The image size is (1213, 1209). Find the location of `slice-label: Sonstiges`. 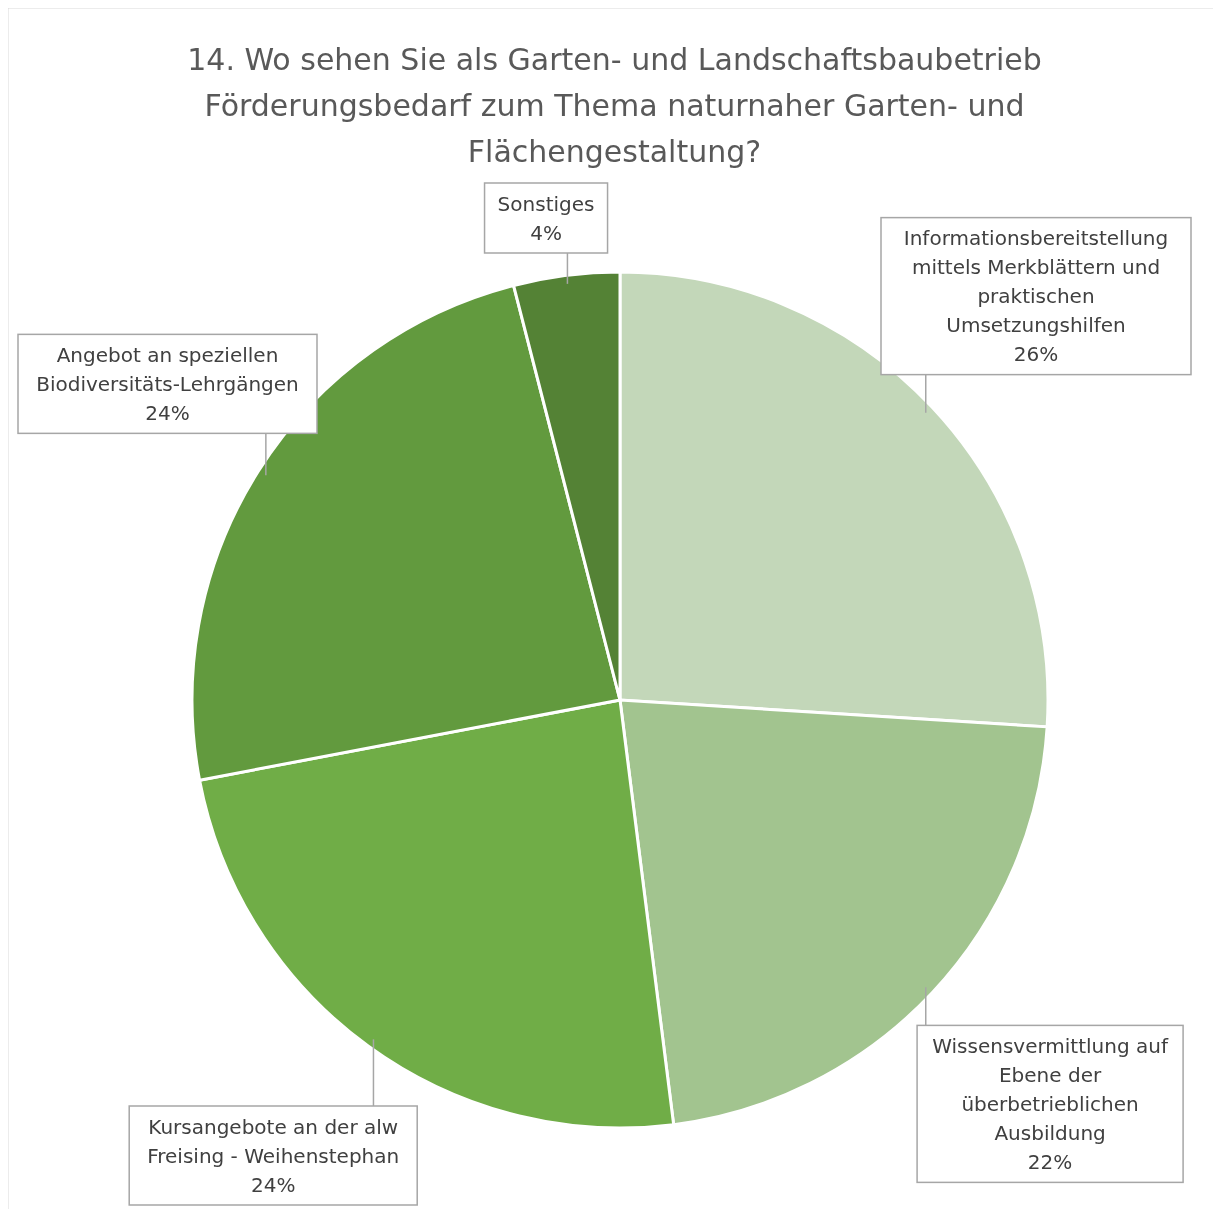

slice-label: Sonstiges is located at coordinates (546, 203).